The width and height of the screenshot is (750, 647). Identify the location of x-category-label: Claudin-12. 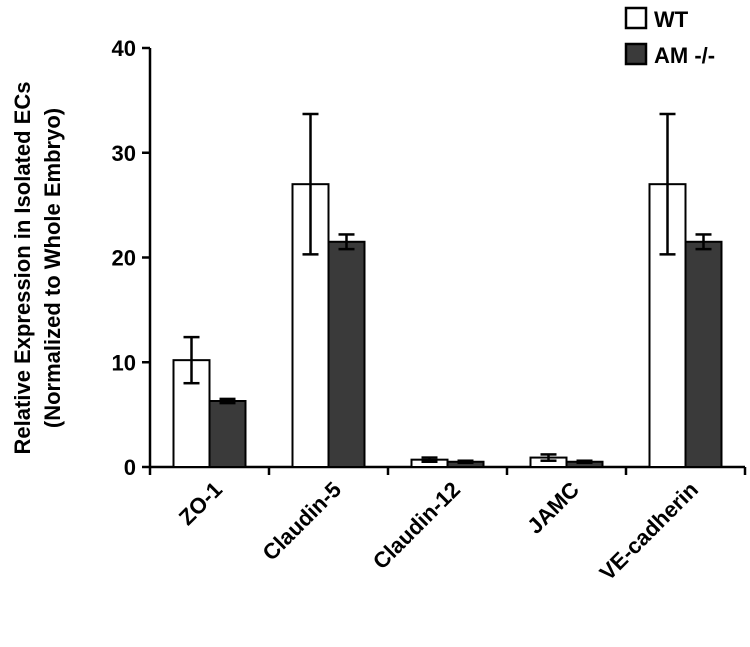
(416, 525).